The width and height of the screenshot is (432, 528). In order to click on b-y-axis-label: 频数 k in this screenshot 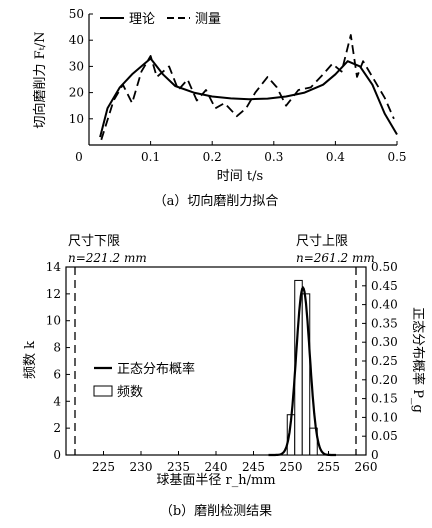, I will do `click(30, 360)`.